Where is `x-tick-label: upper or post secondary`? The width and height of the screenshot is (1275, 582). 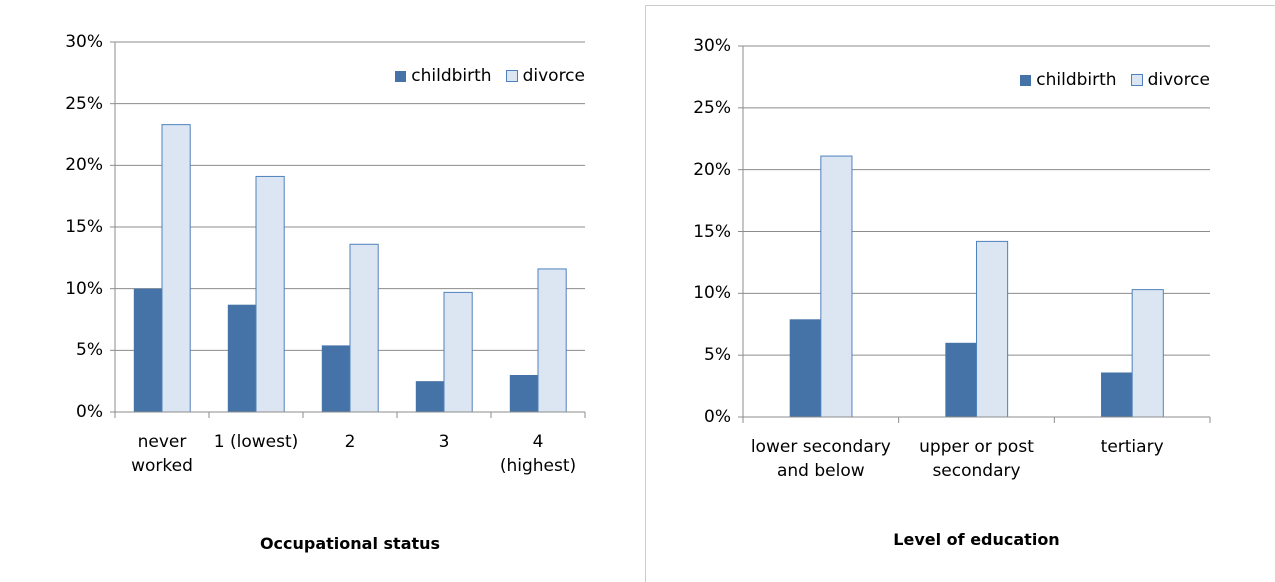
x-tick-label: upper or post secondary is located at coordinates (976, 459).